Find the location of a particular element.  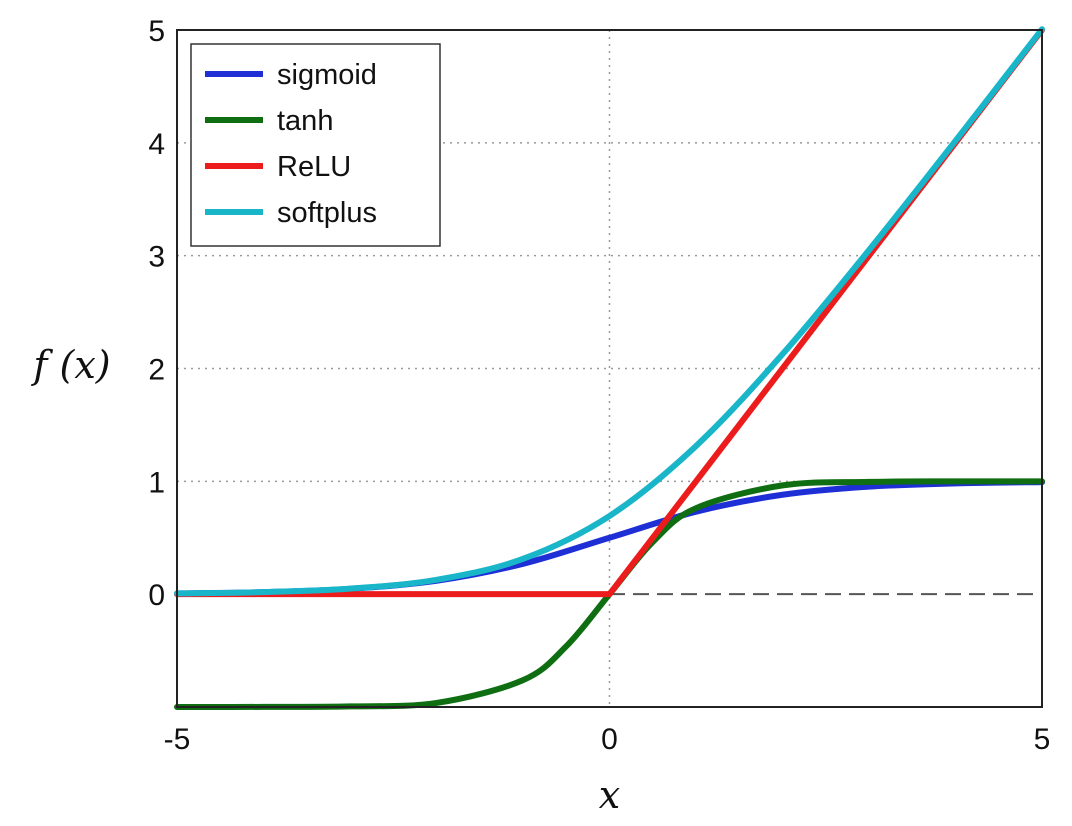

y-axis-label: f (x) is located at coordinates (70, 365).